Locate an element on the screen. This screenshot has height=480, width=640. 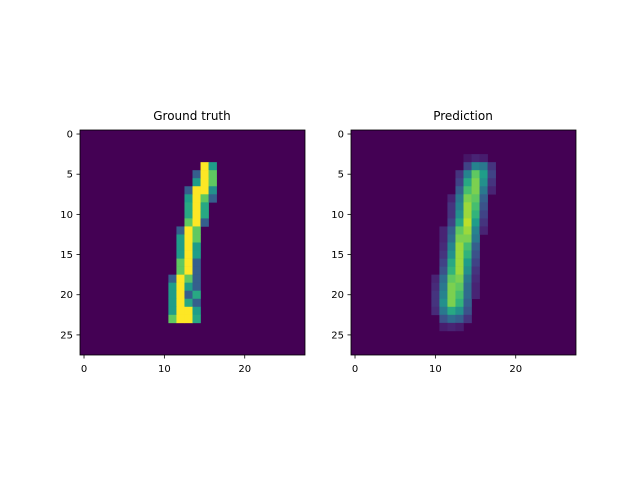
prediction-ytick-label: 15 is located at coordinates (337, 255).